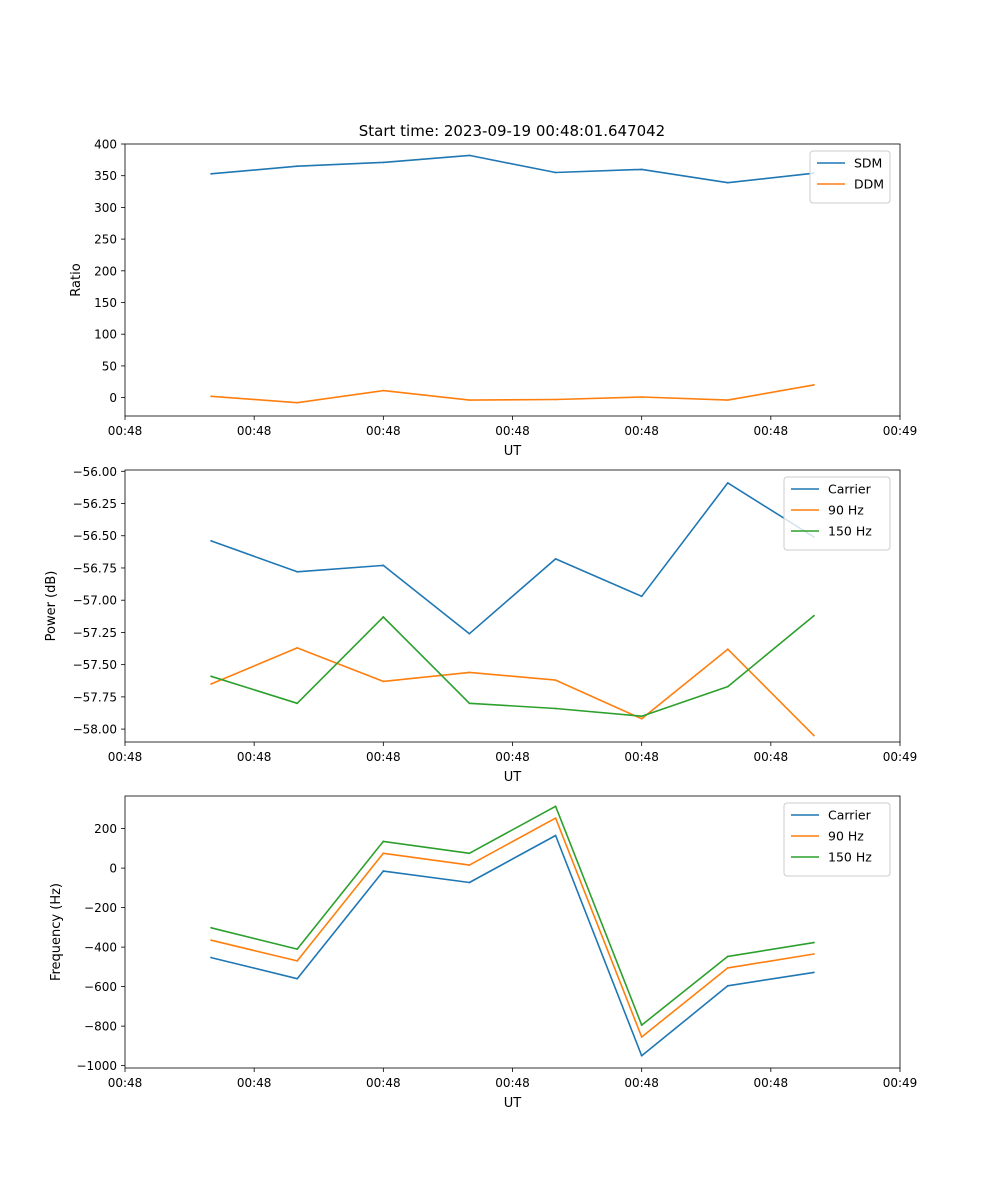 Image resolution: width=1000 pixels, height=1200 pixels. I want to click on chart-1-y-tick-label: 0, so click(113, 398).